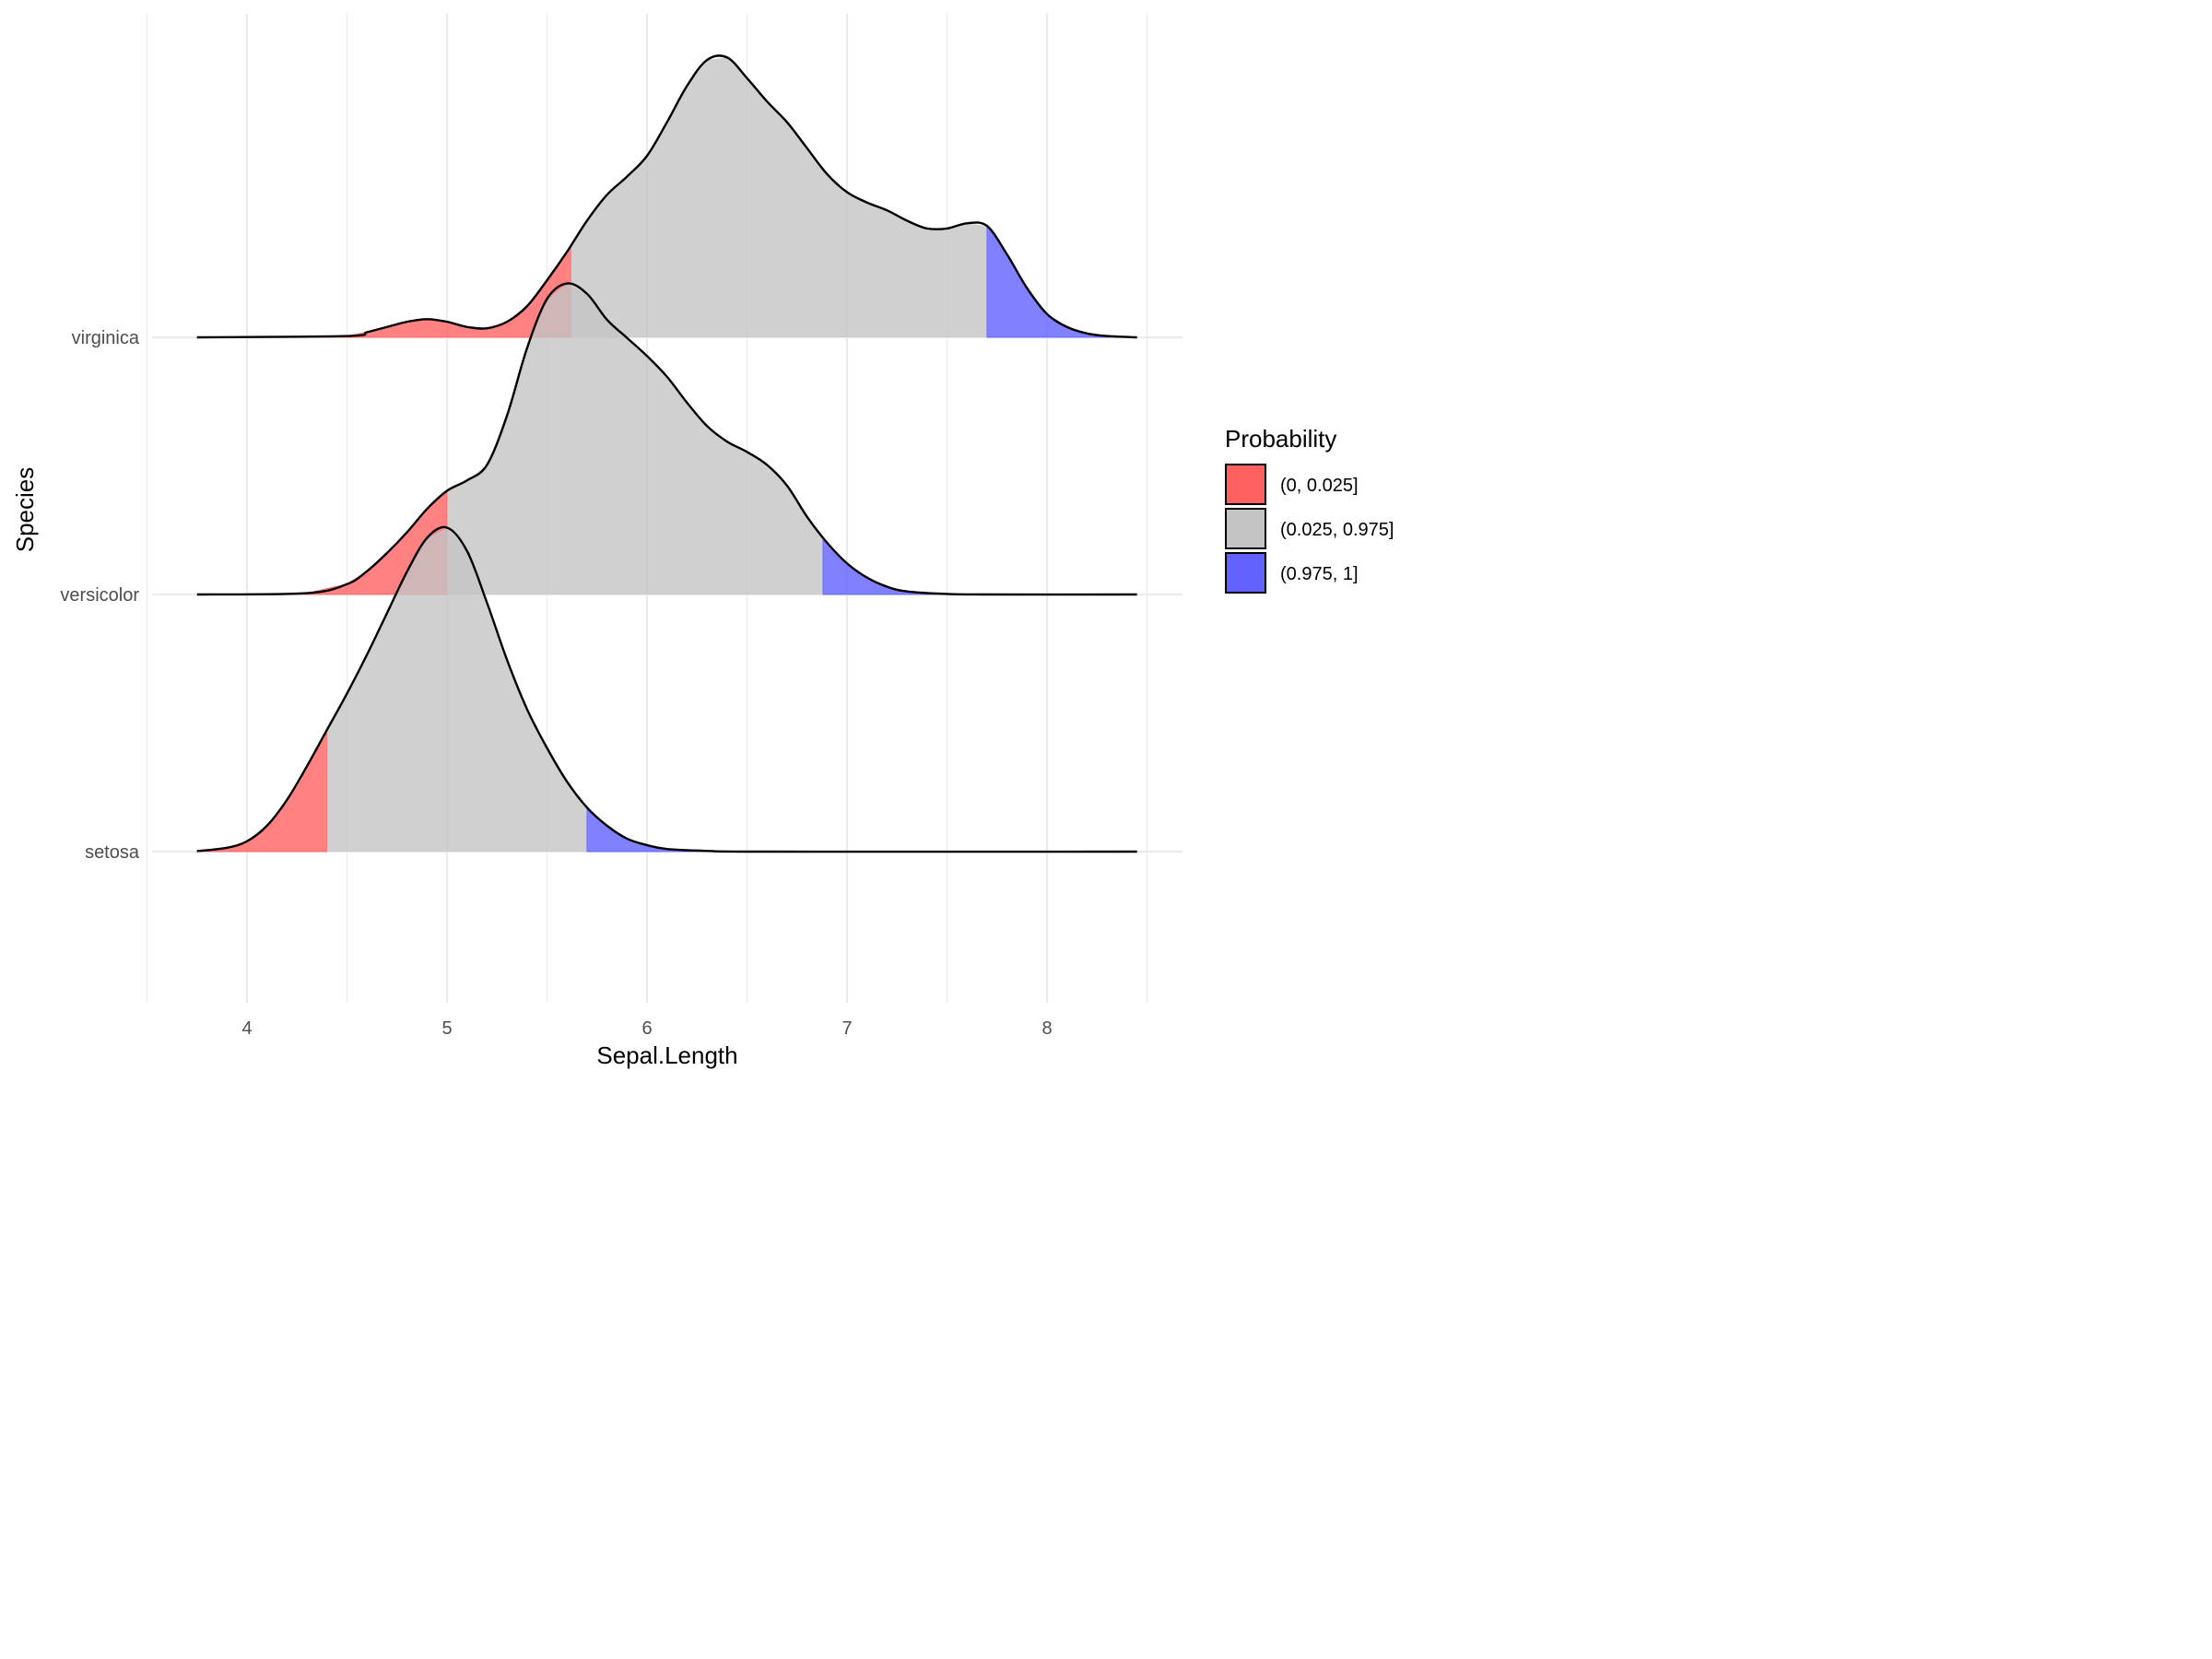 Image resolution: width=2212 pixels, height=1659 pixels. Describe the element at coordinates (106, 338) in the screenshot. I see `y-tick-label: virginica` at that location.